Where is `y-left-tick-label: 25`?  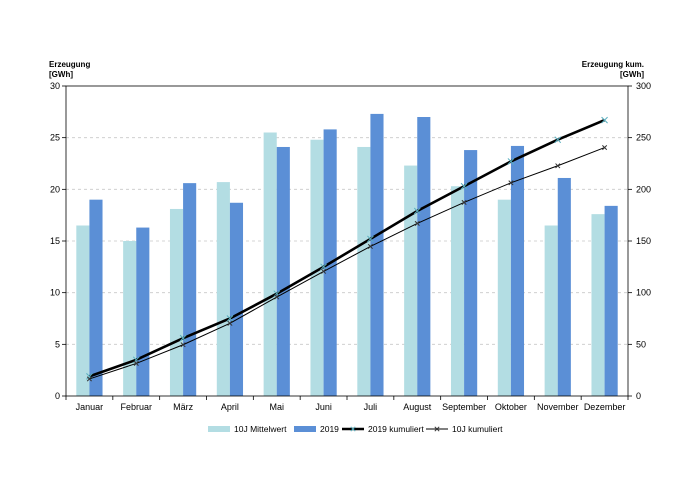
y-left-tick-label: 25 is located at coordinates (55, 138).